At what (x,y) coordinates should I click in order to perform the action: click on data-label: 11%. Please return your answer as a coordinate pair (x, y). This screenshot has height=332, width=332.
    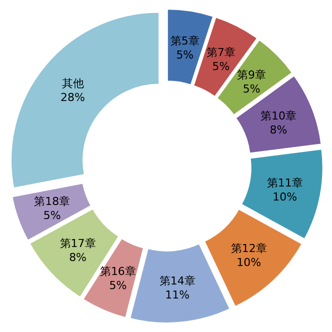
    Looking at the image, I should click on (177, 295).